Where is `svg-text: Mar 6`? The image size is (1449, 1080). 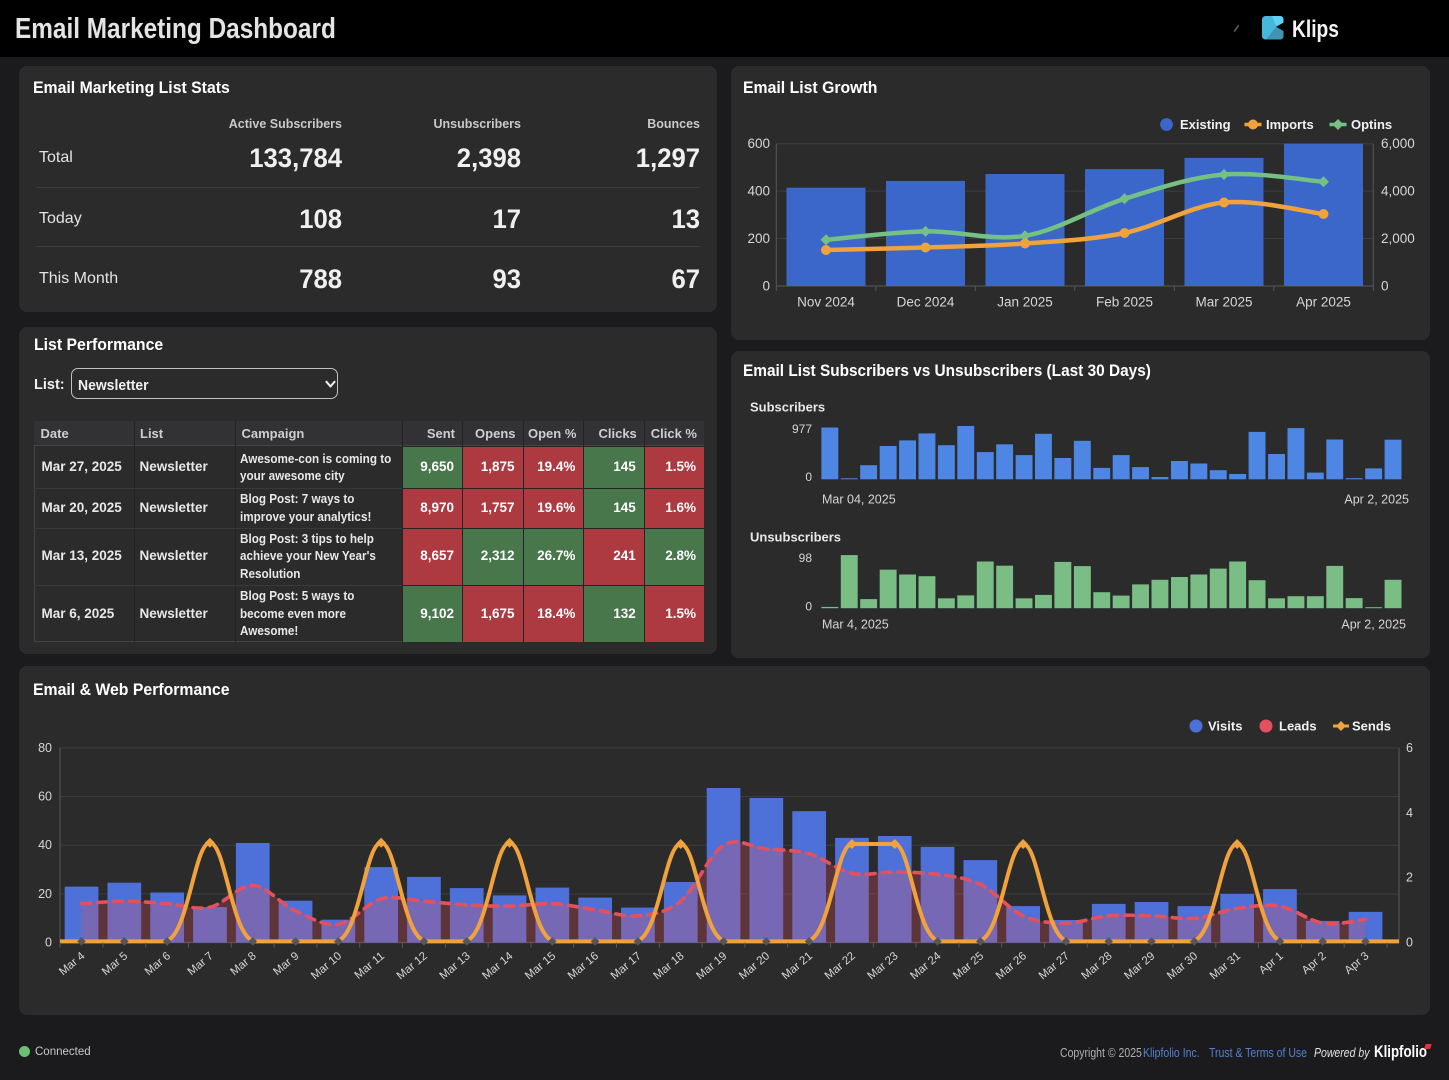
svg-text: Mar 6 is located at coordinates (158, 964).